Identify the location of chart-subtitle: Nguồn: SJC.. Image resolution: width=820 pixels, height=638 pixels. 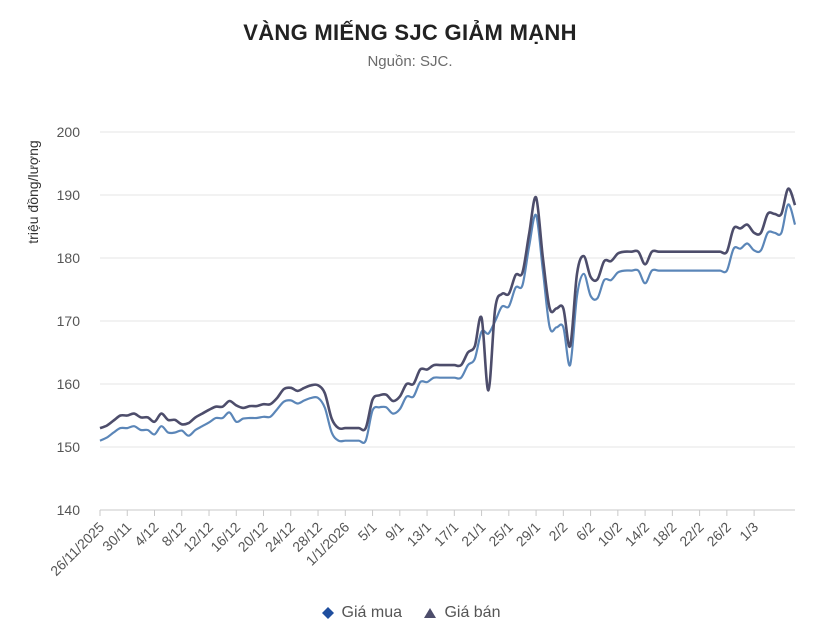
(410, 61).